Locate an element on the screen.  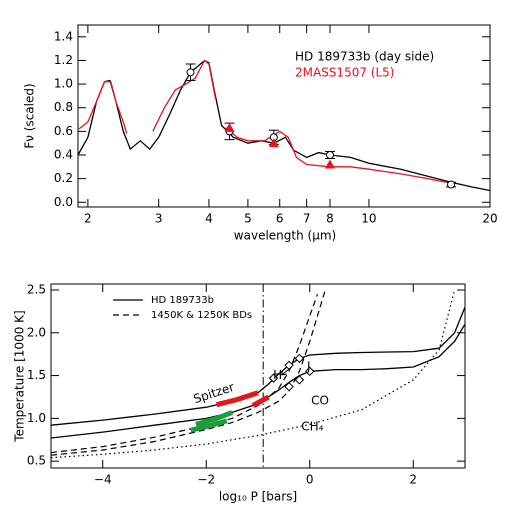
x-tick-label: 6 is located at coordinates (280, 219).